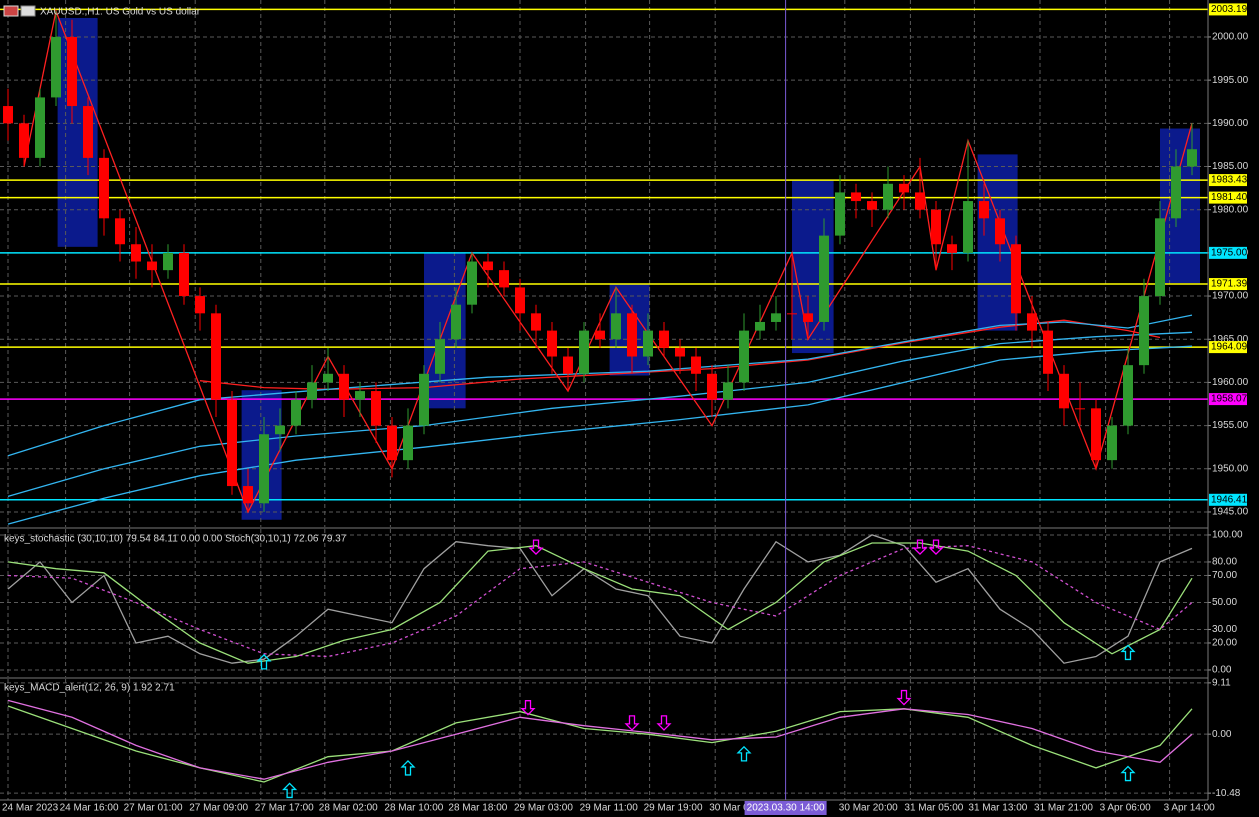  What do you see at coordinates (1230, 512) in the screenshot?
I see `y-tick-label: 1945.00` at bounding box center [1230, 512].